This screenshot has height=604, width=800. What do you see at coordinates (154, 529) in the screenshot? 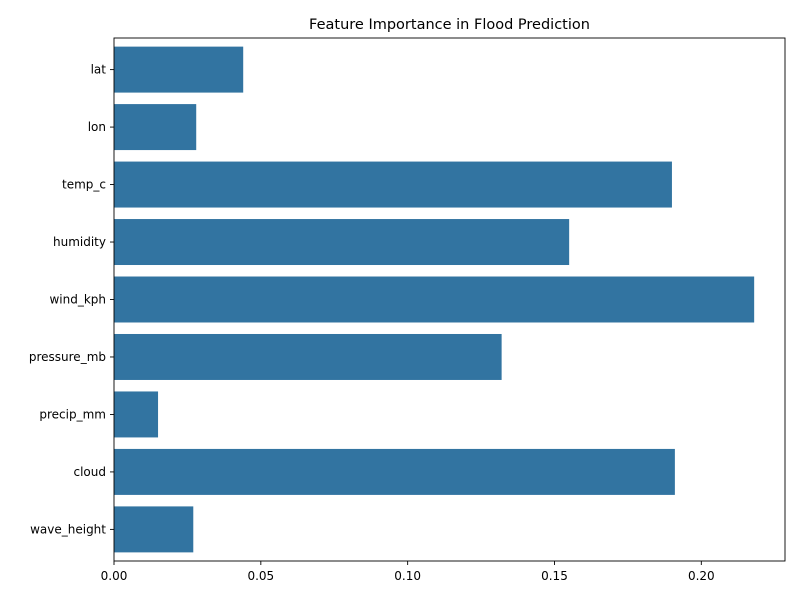
I see `bar-wave-height` at bounding box center [154, 529].